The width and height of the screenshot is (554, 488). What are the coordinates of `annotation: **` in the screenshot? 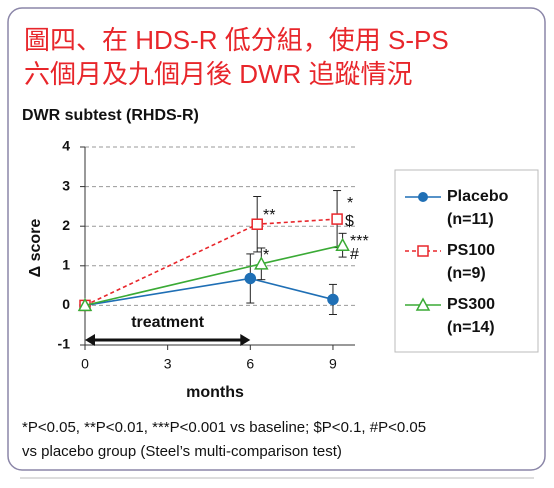 It's located at (269, 215).